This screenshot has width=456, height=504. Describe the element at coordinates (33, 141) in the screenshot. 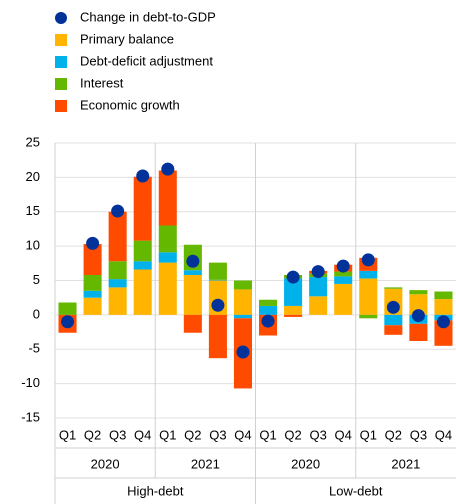

I see `y-tick-label: 25` at that location.